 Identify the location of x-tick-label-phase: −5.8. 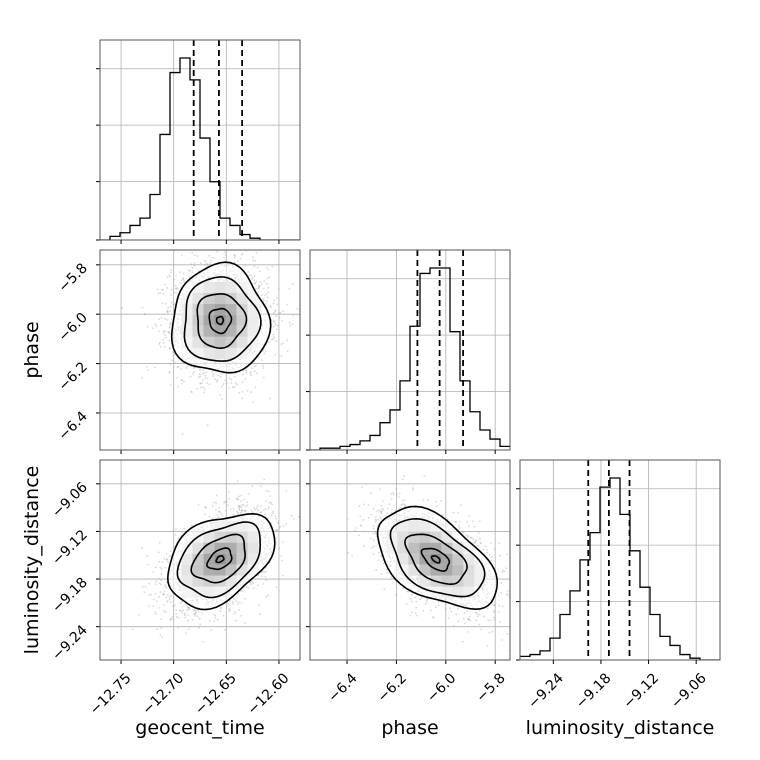
(490, 687).